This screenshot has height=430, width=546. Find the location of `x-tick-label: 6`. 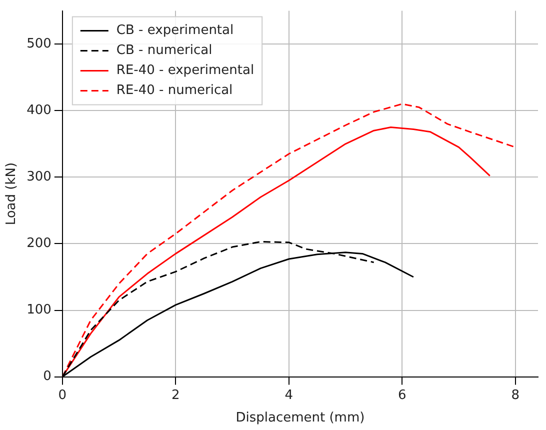

x-tick-label: 6 is located at coordinates (402, 395).